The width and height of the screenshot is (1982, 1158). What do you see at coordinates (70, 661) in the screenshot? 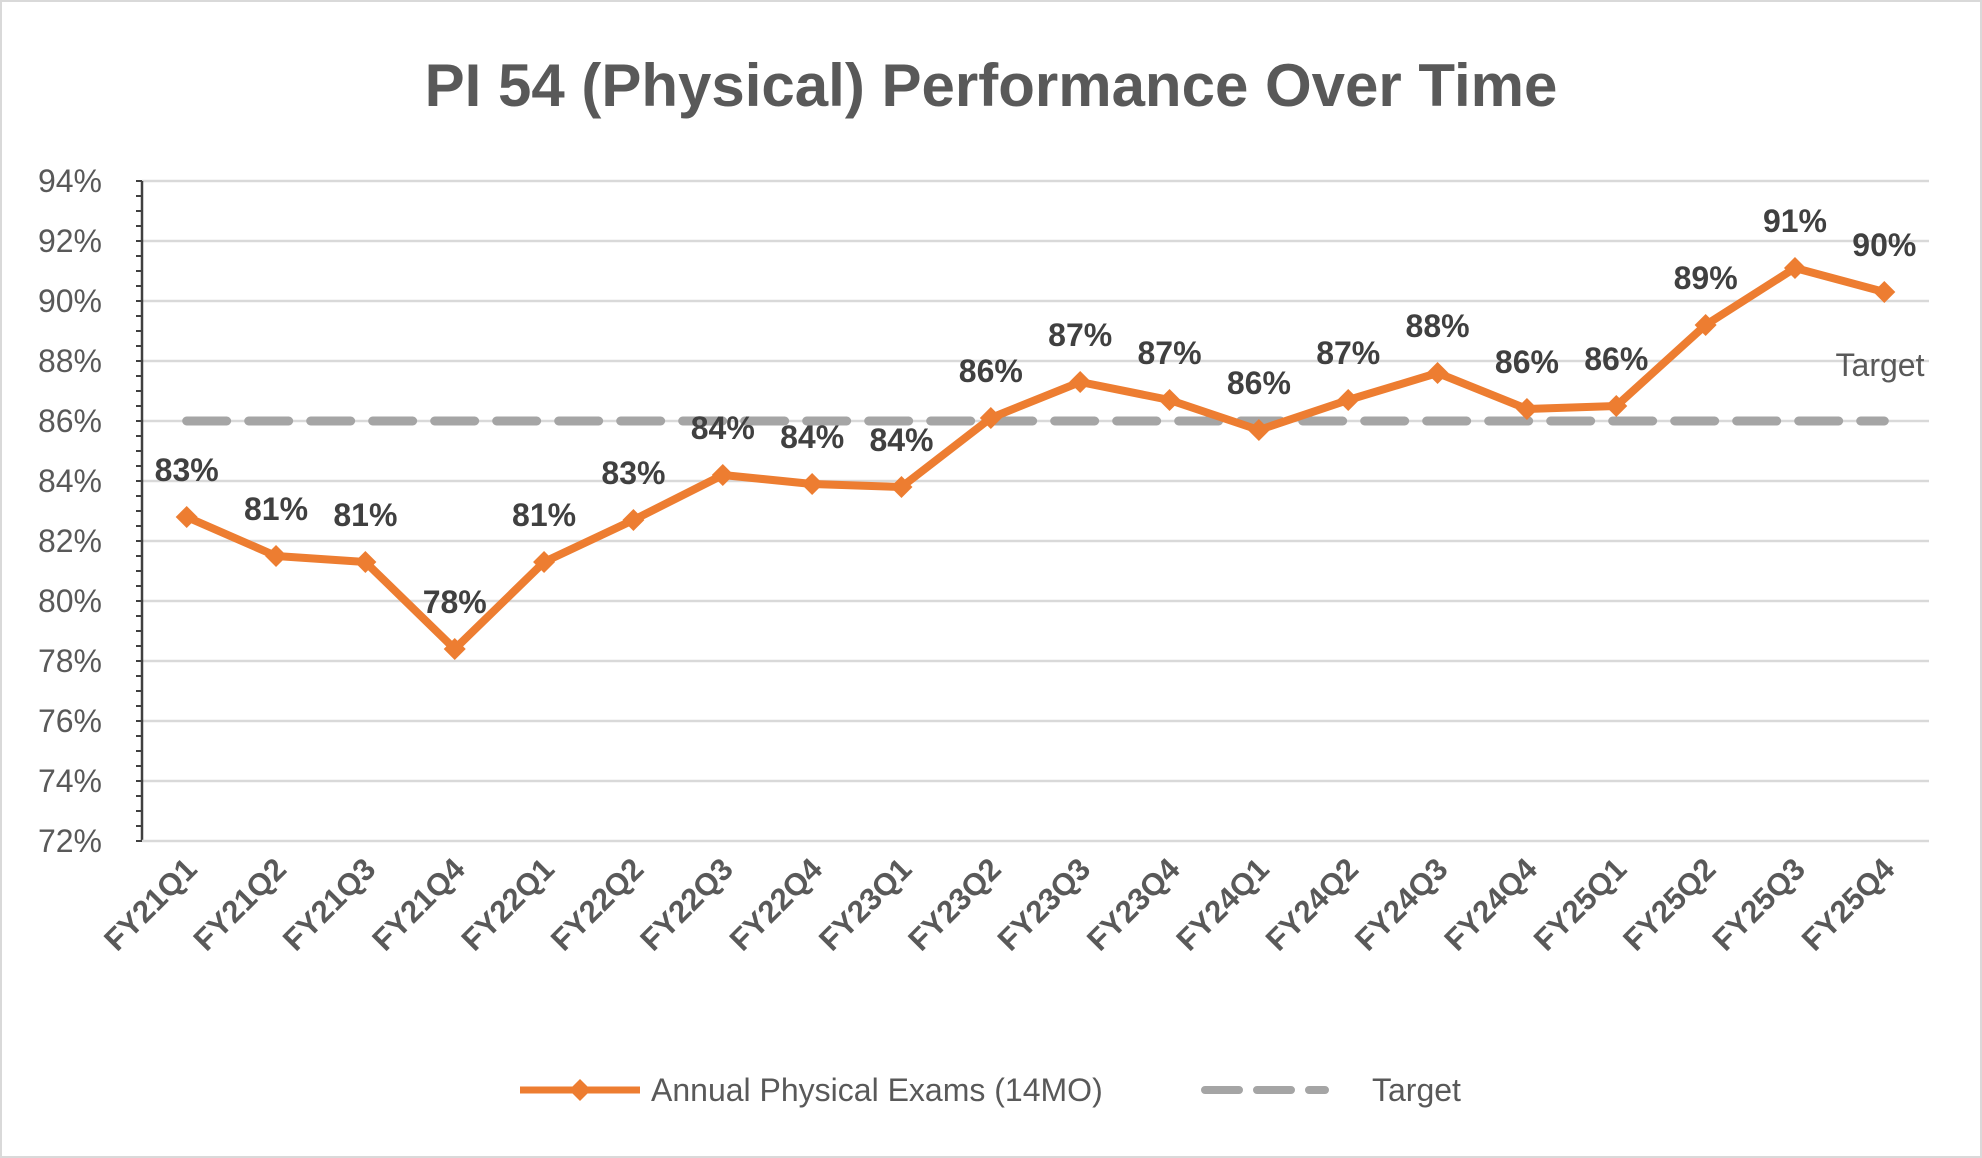
I see `y-tick-label: 78%` at bounding box center [70, 661].